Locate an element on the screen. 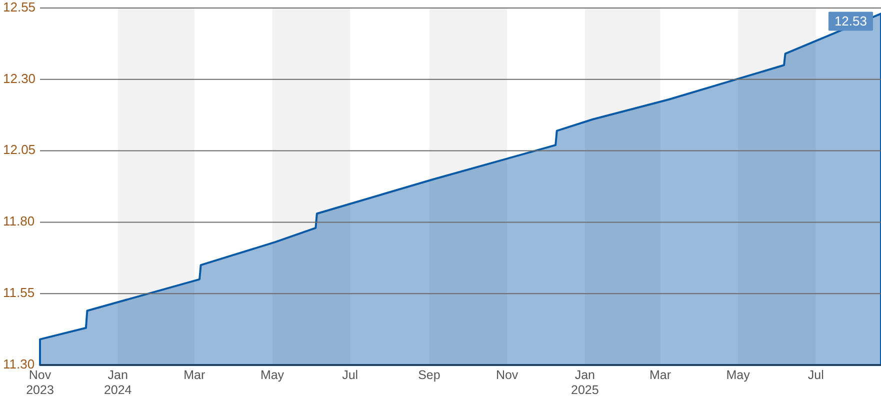 The height and width of the screenshot is (399, 881). x-tick-label: Nov is located at coordinates (507, 375).